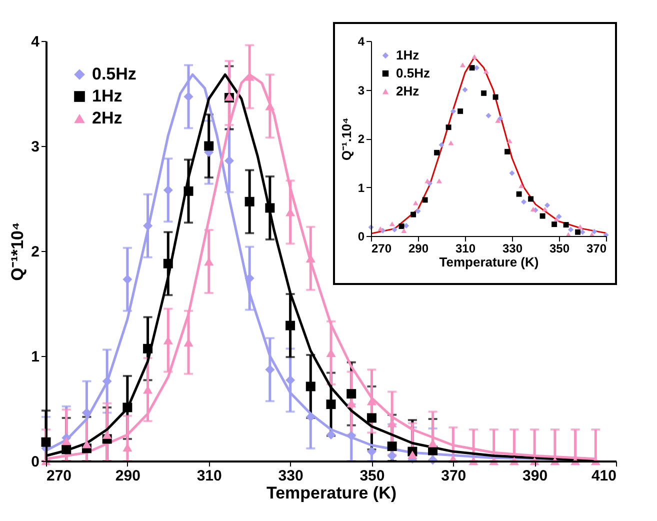 The image size is (657, 521). What do you see at coordinates (535, 476) in the screenshot?
I see `x-tick-label: 390` at bounding box center [535, 476].